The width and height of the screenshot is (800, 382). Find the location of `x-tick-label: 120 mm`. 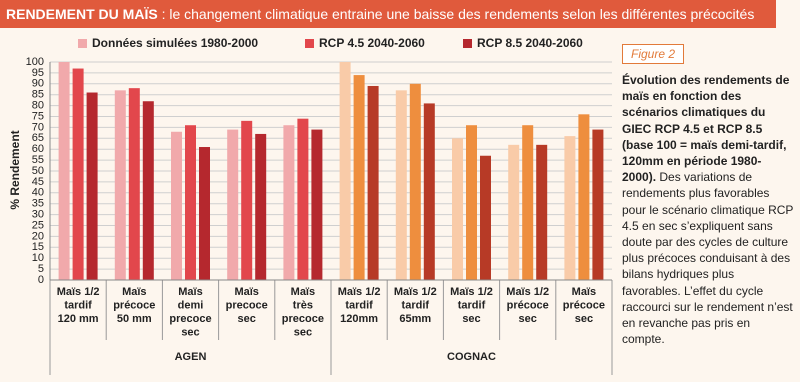

x-tick-label: 120 mm is located at coordinates (78, 319).